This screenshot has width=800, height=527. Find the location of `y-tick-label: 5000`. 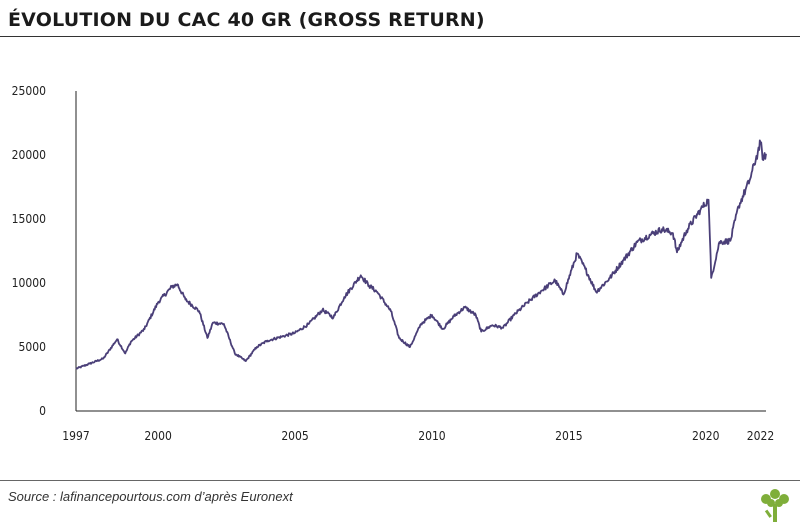

y-tick-label: 5000 is located at coordinates (33, 347).